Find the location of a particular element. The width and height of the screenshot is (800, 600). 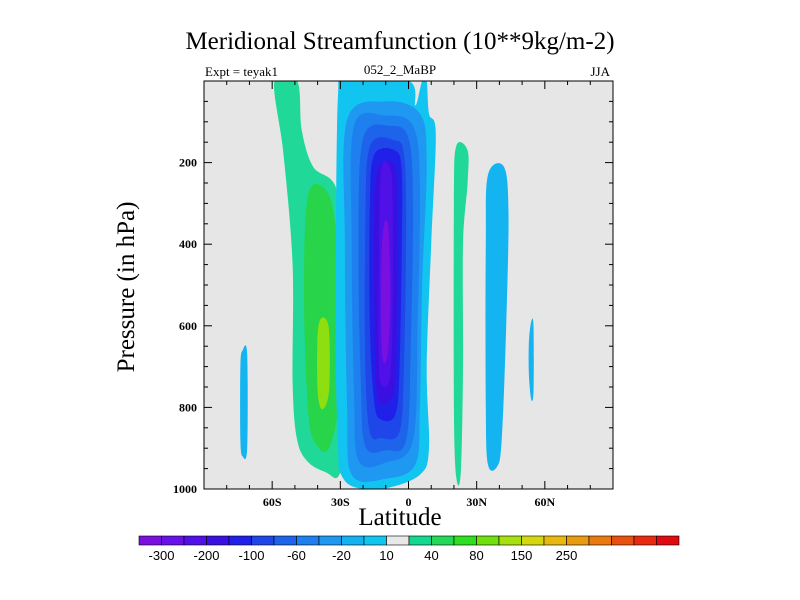

contour-polar-weak-cell is located at coordinates (531, 360).